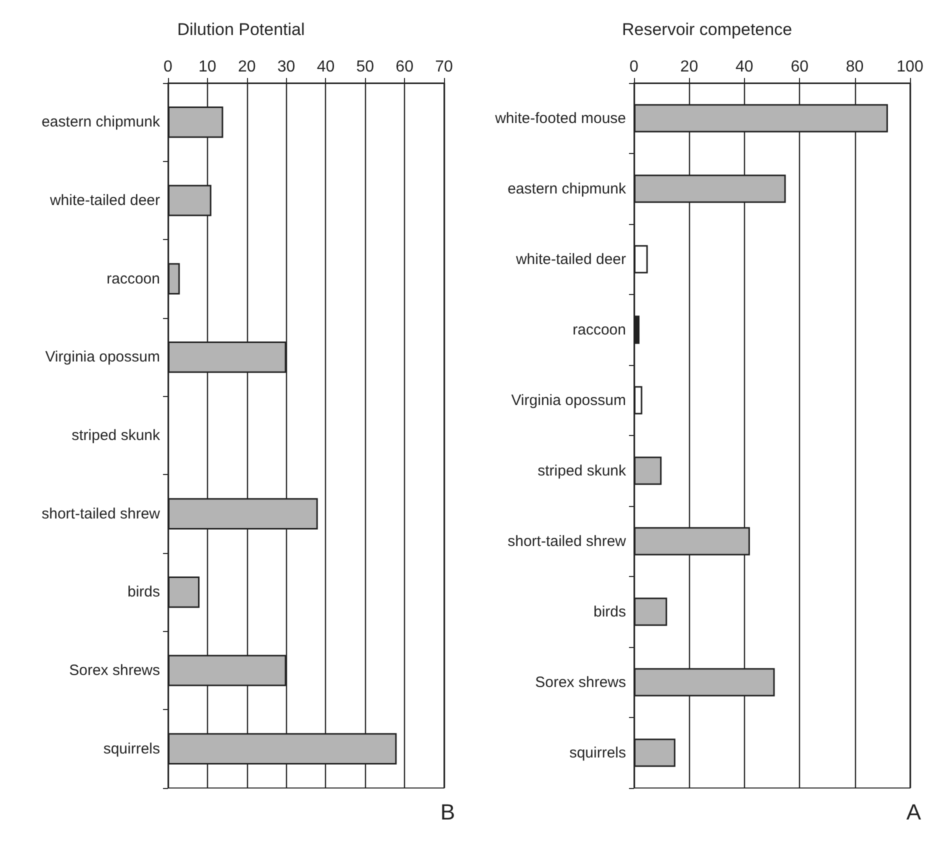 This screenshot has width=949, height=850. Describe the element at coordinates (241, 29) in the screenshot. I see `chart-title: Dilution Potential` at that location.